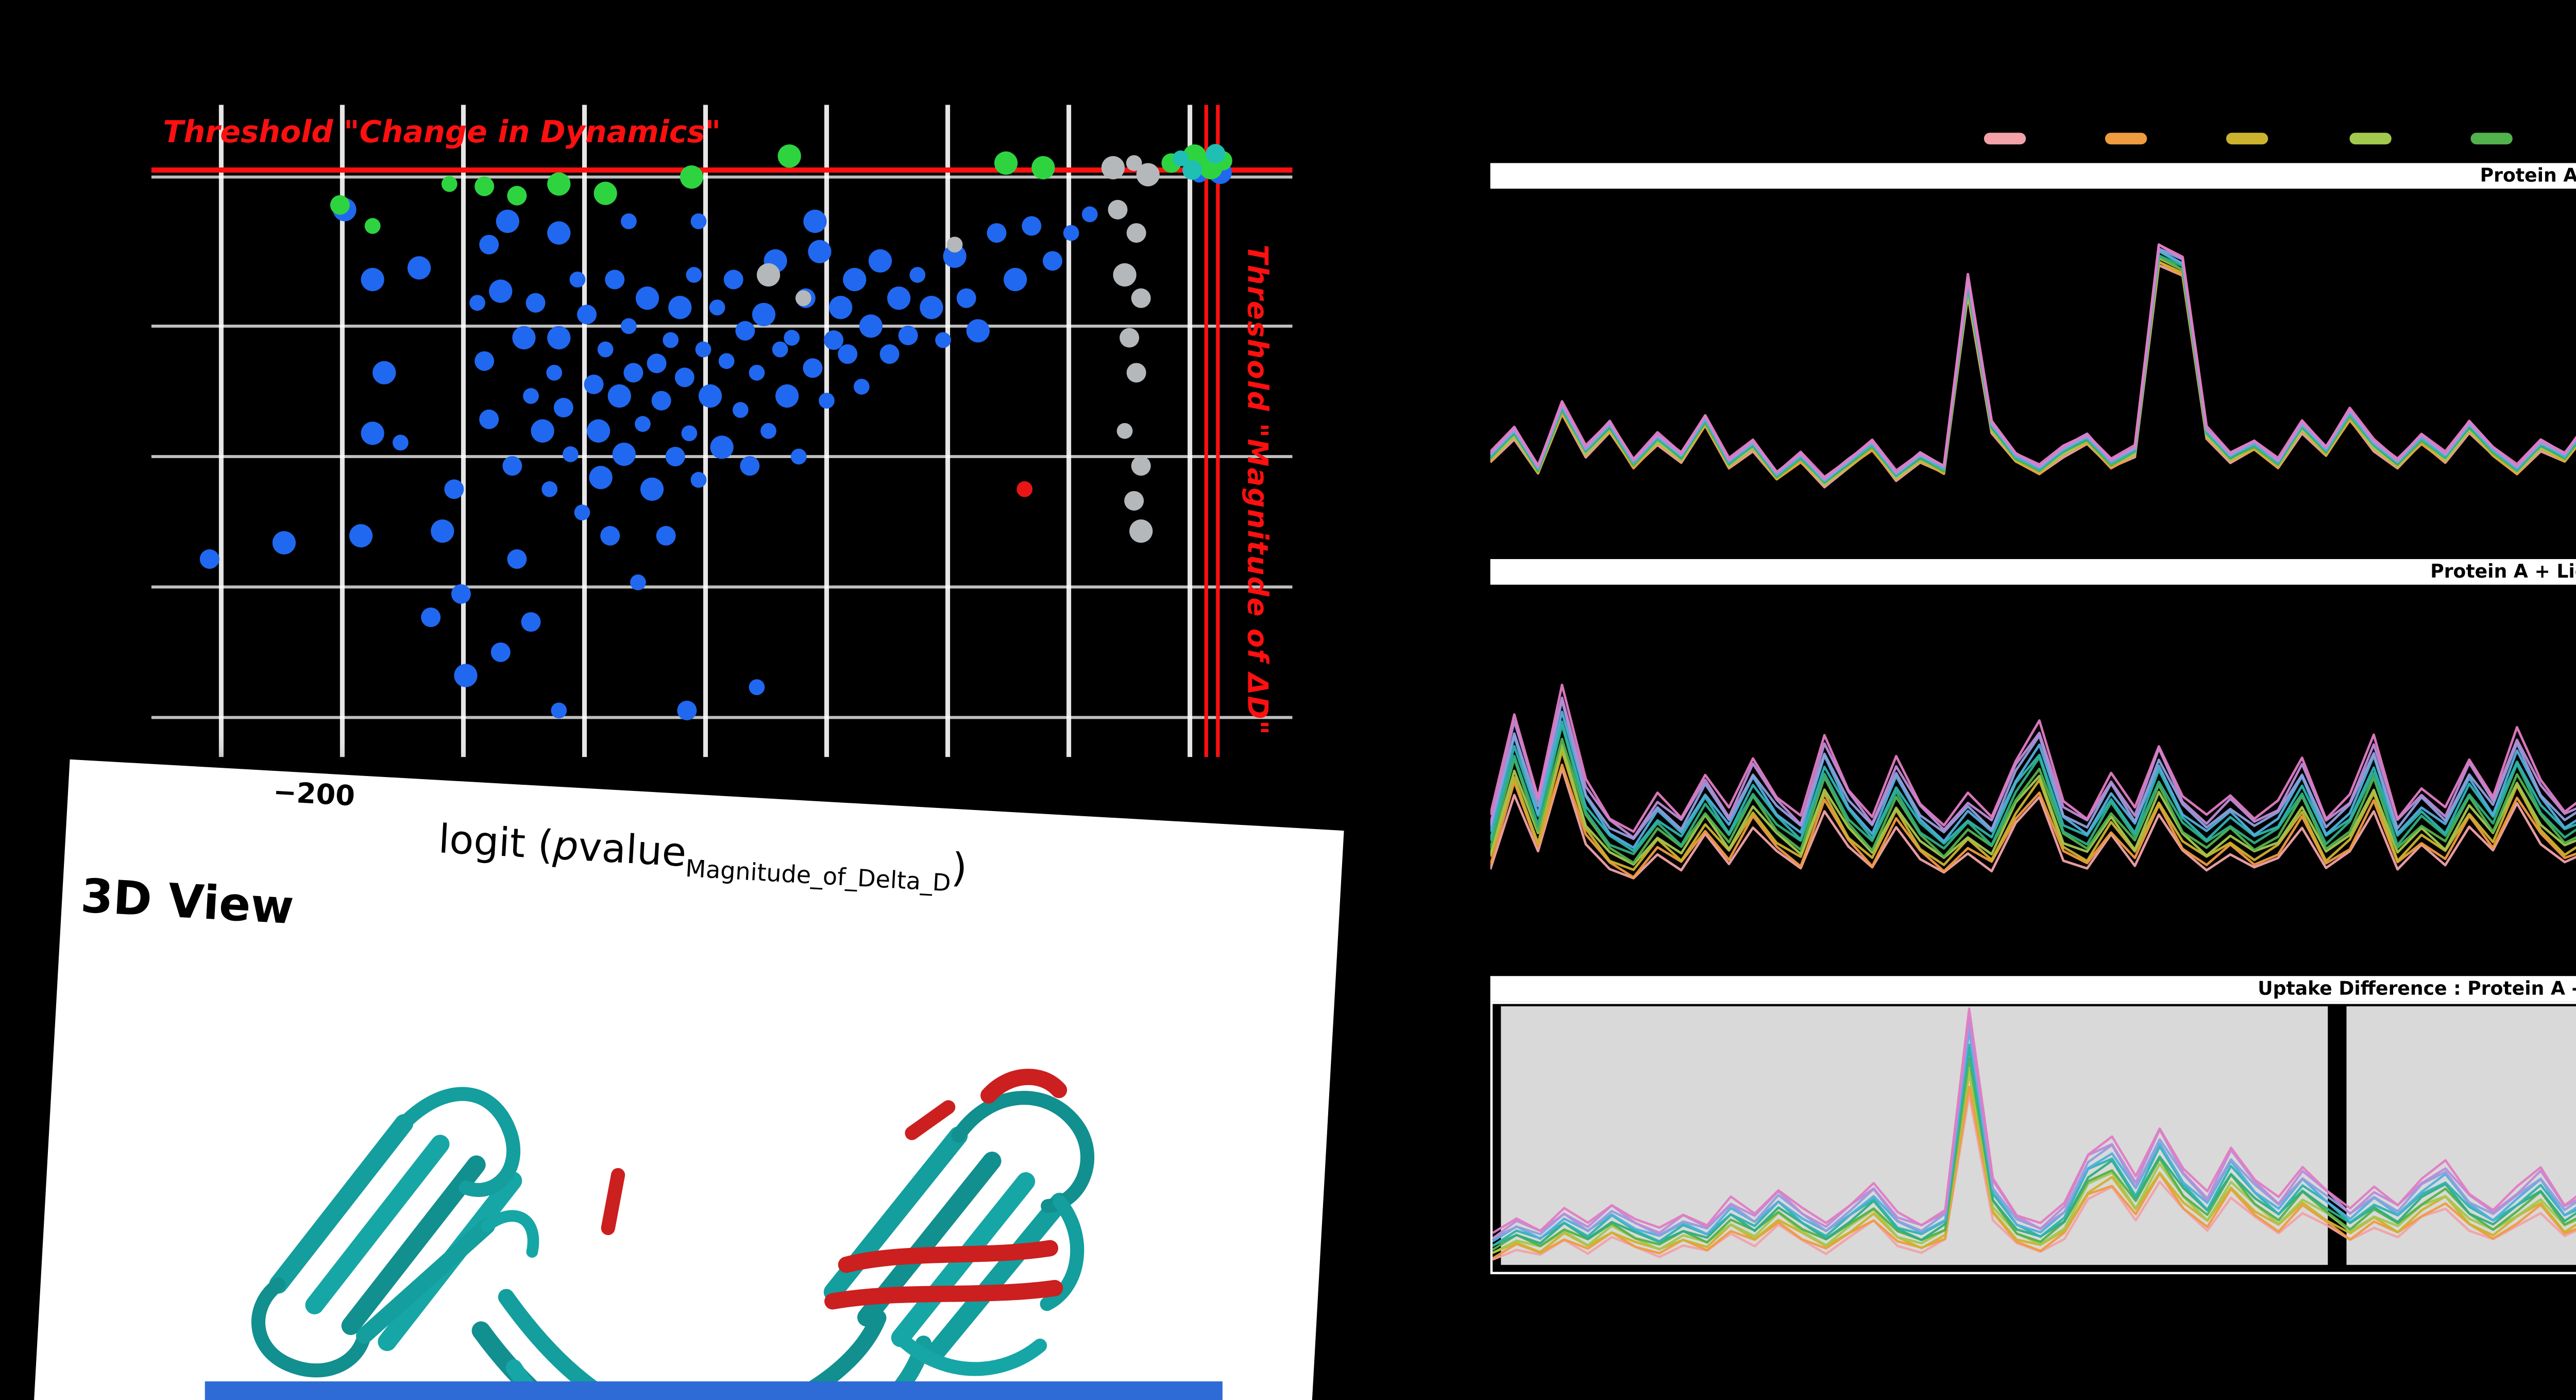  I want to click on panel-protein-a: Protein A, so click(2033, 353).